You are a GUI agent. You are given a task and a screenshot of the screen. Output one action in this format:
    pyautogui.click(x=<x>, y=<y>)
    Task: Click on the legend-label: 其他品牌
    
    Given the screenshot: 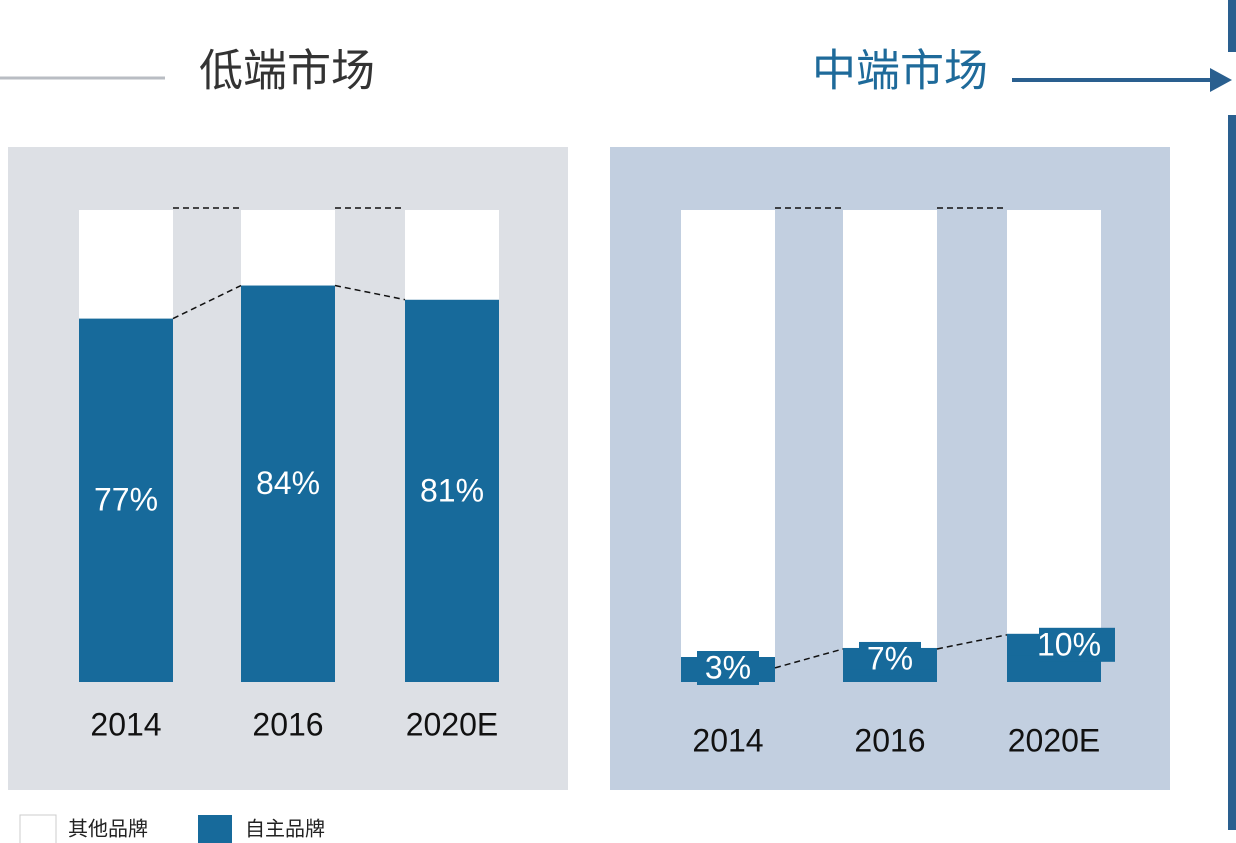 What is the action you would take?
    pyautogui.click(x=108, y=828)
    